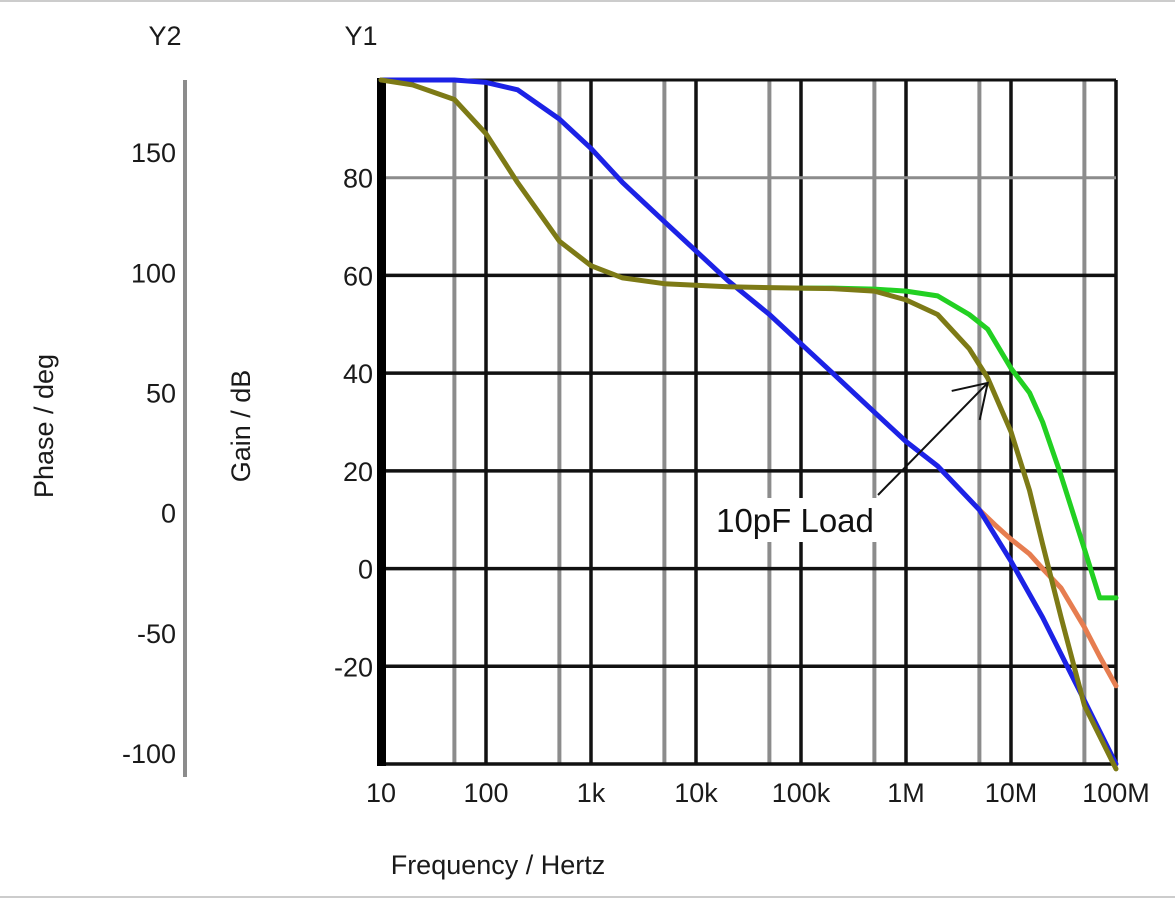 The width and height of the screenshot is (1175, 900). What do you see at coordinates (358, 179) in the screenshot?
I see `y1-tick-label: 80` at bounding box center [358, 179].